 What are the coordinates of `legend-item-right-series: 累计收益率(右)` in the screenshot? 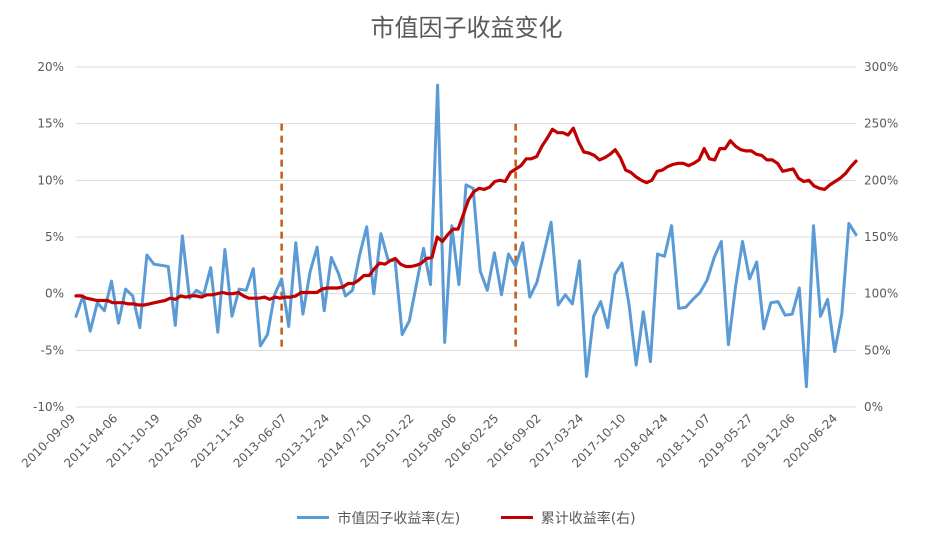 It's located at (568, 518).